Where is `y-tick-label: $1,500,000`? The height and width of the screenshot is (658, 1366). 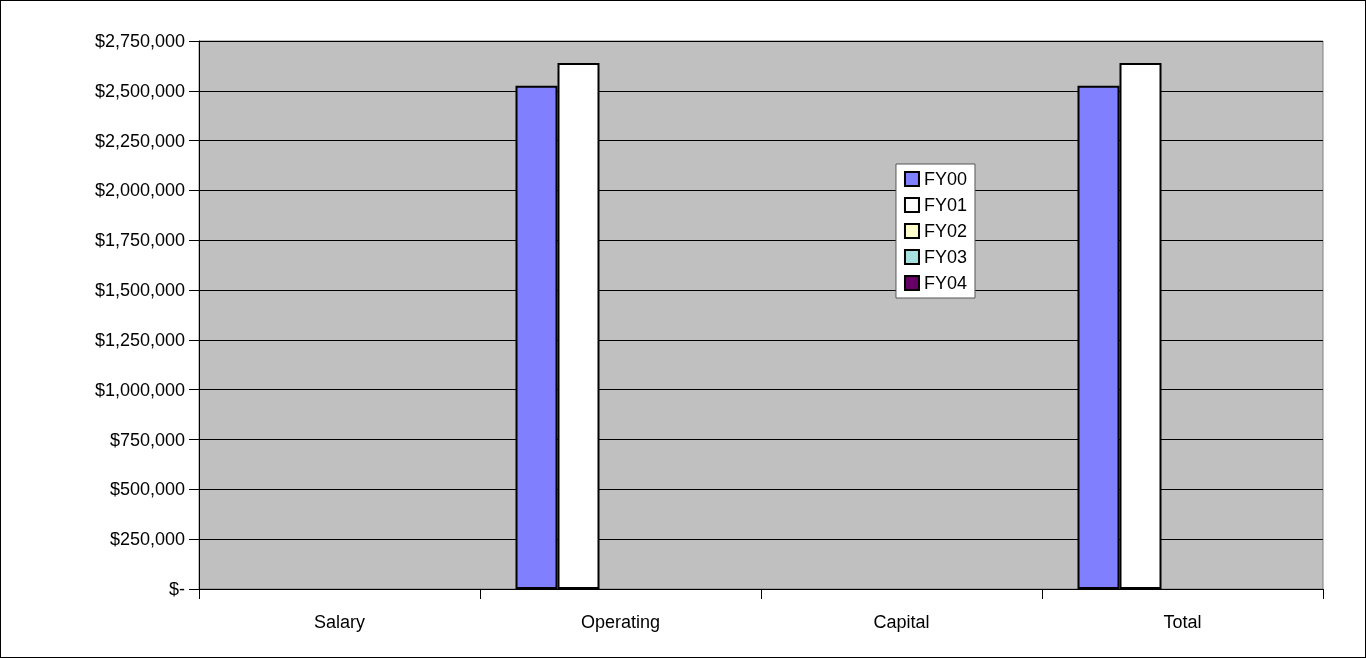
y-tick-label: $1,500,000 is located at coordinates (139, 290).